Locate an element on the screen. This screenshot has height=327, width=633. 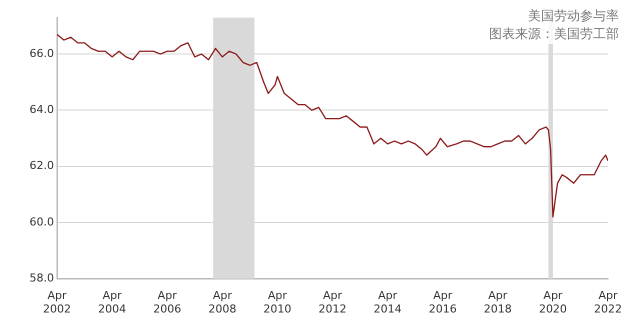
annotation: 图表来源：美国劳工部 is located at coordinates (554, 35).